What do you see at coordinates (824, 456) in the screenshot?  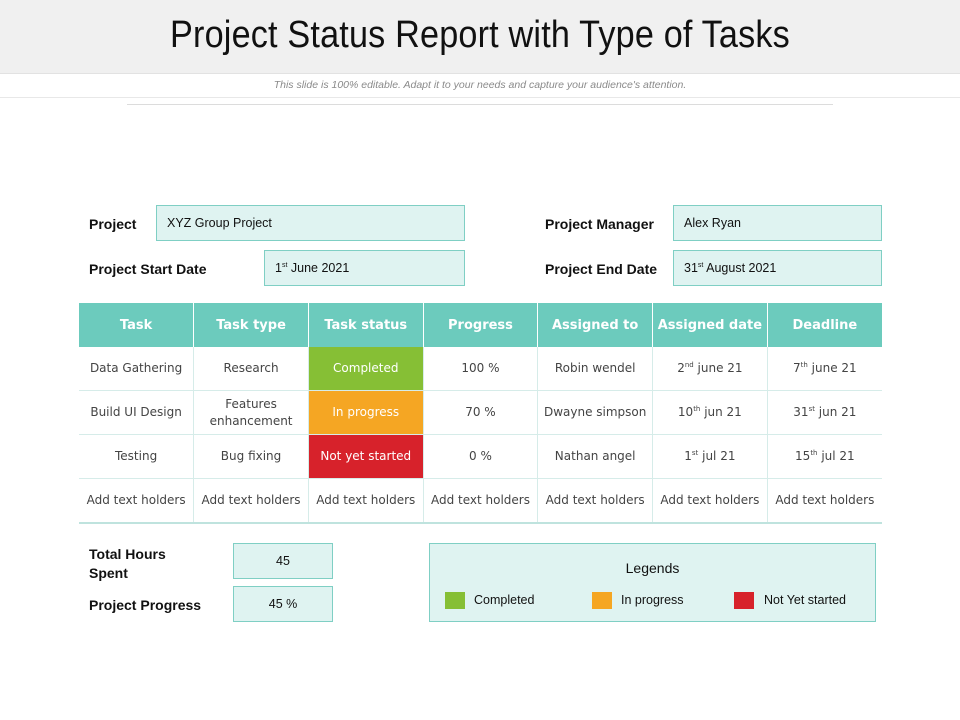 I see `deadline-cell: 15th jul 21` at bounding box center [824, 456].